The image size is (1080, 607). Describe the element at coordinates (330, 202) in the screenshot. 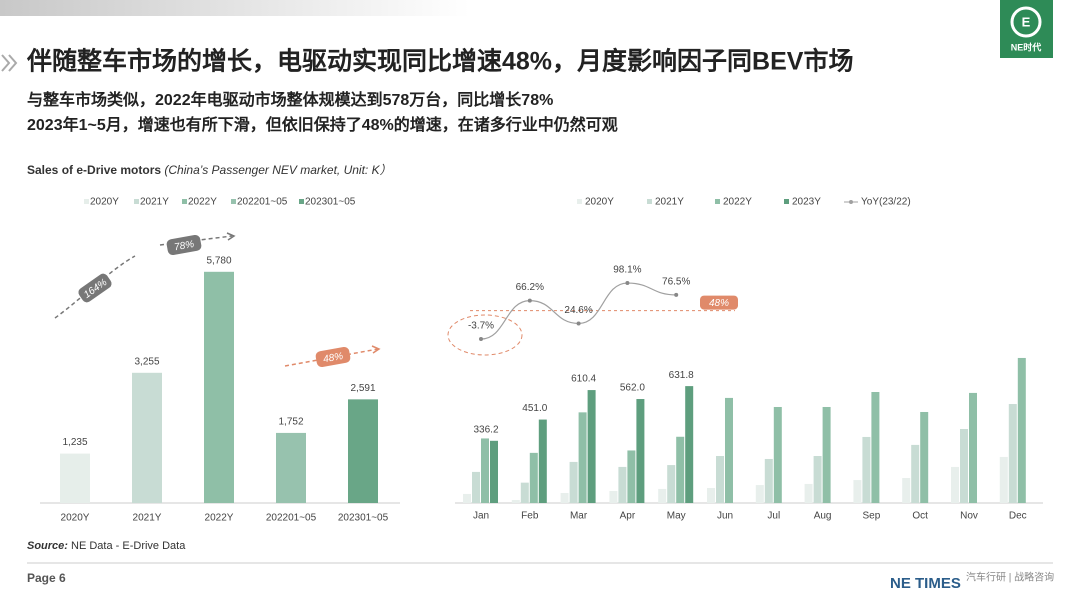

I see `legend-label: 202301~05` at that location.